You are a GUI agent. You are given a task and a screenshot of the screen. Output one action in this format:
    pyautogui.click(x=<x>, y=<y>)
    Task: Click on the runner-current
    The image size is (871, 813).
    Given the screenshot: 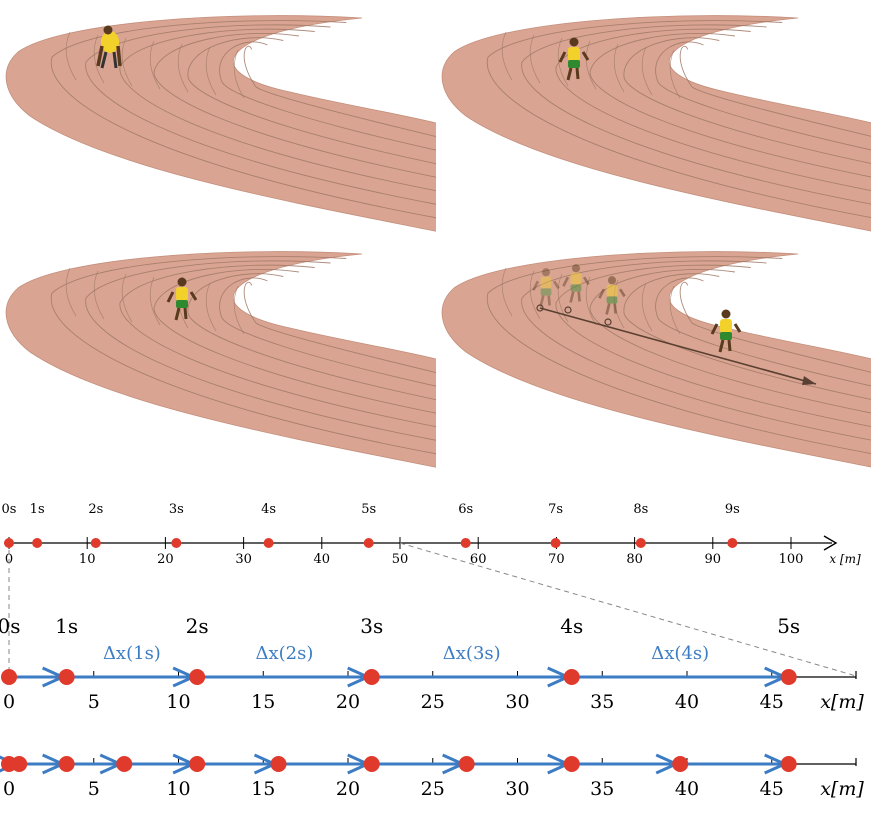 What is the action you would take?
    pyautogui.click(x=726, y=331)
    